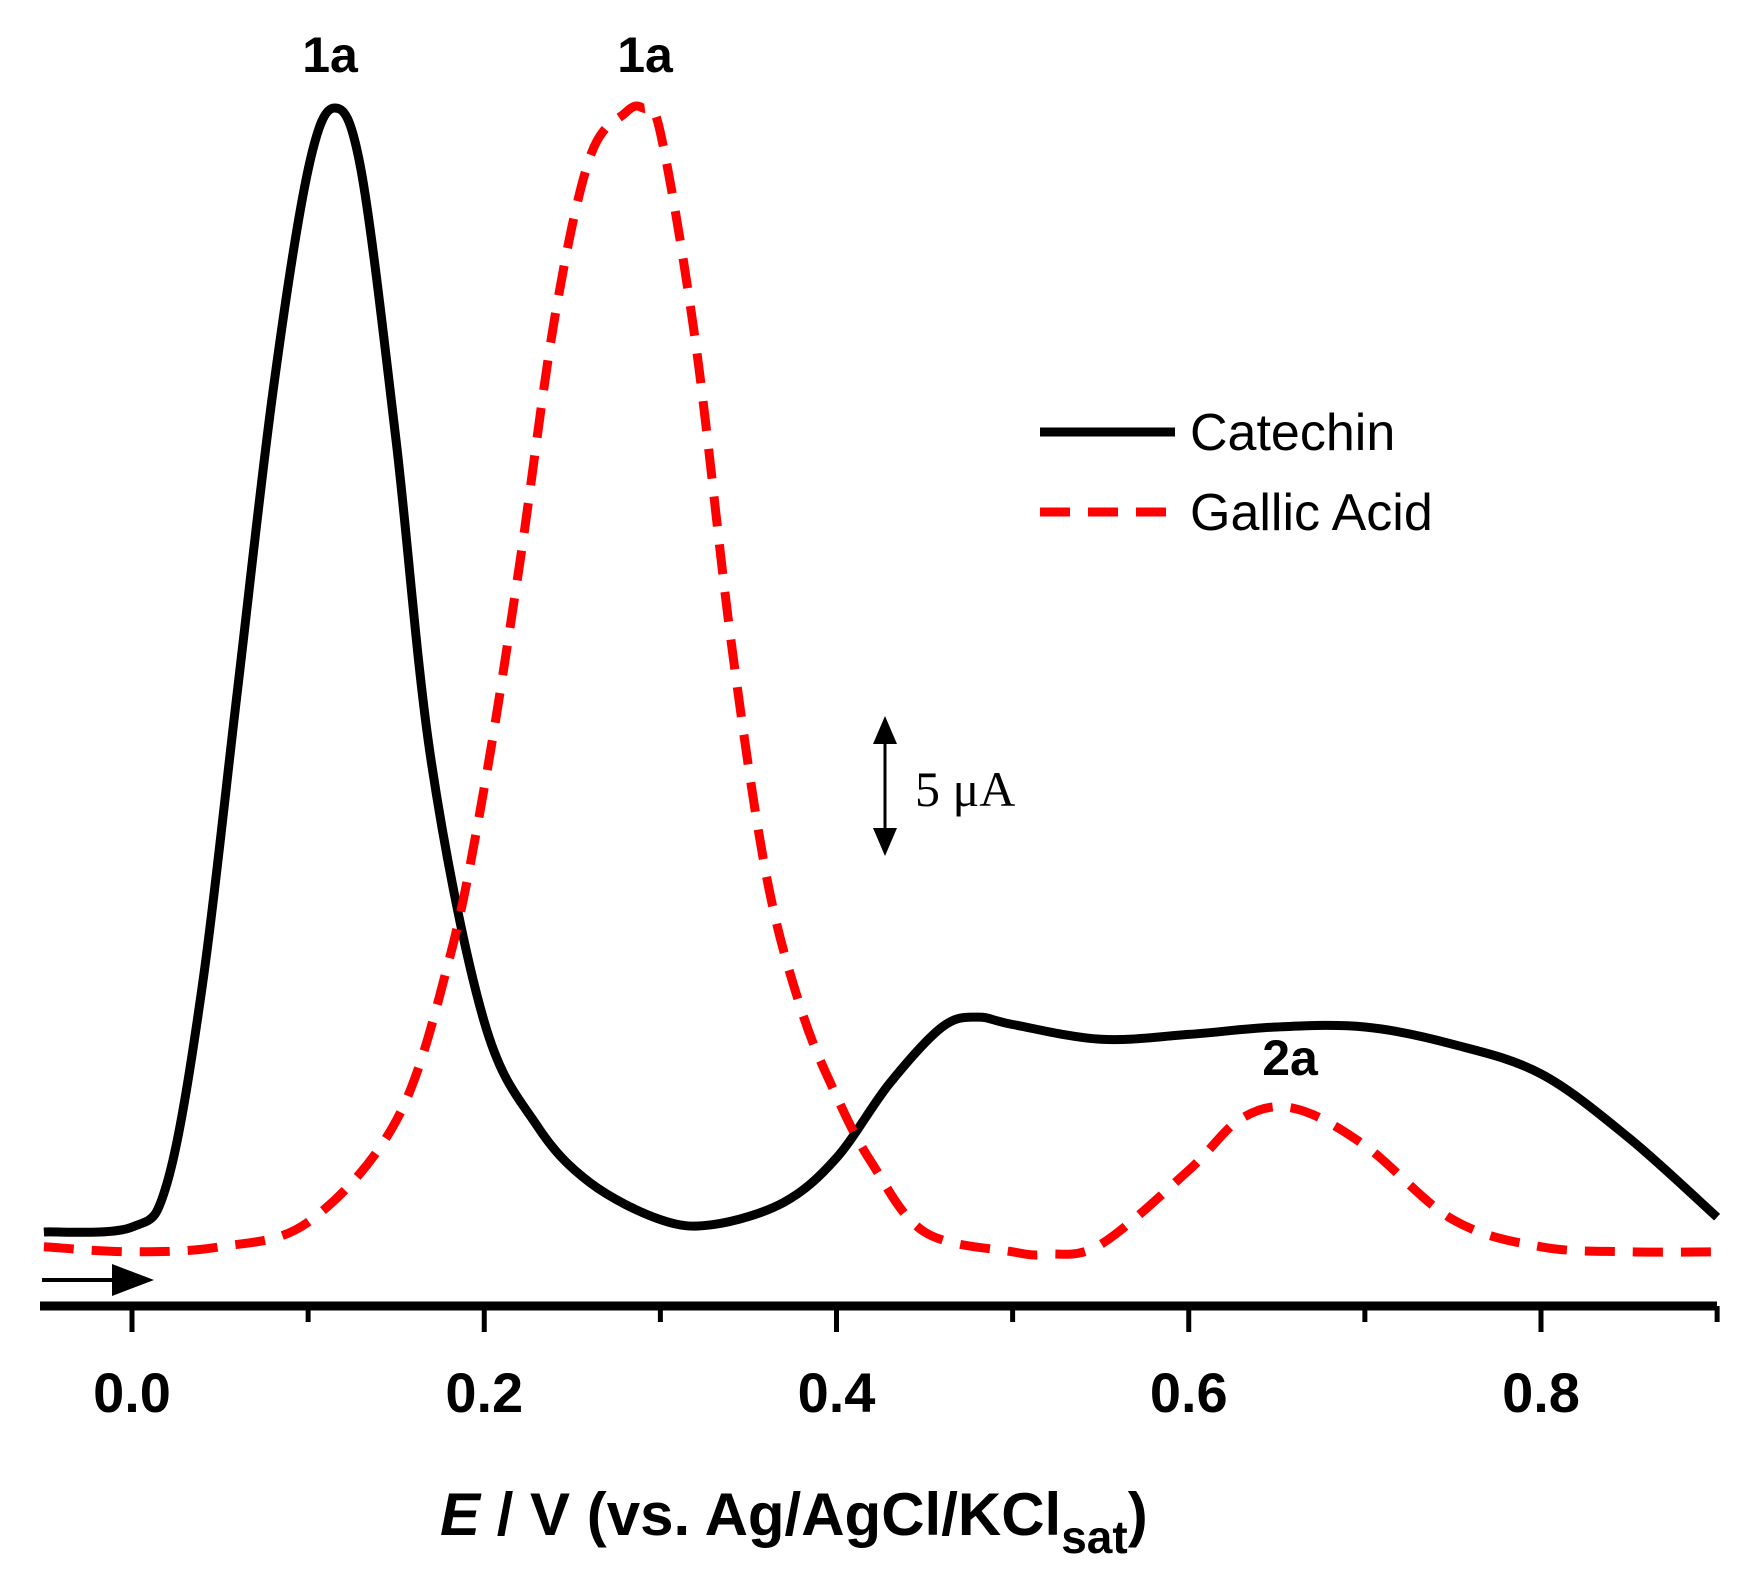 Image resolution: width=1755 pixels, height=1584 pixels. What do you see at coordinates (837, 1392) in the screenshot?
I see `x-tick-label: 0.4` at bounding box center [837, 1392].